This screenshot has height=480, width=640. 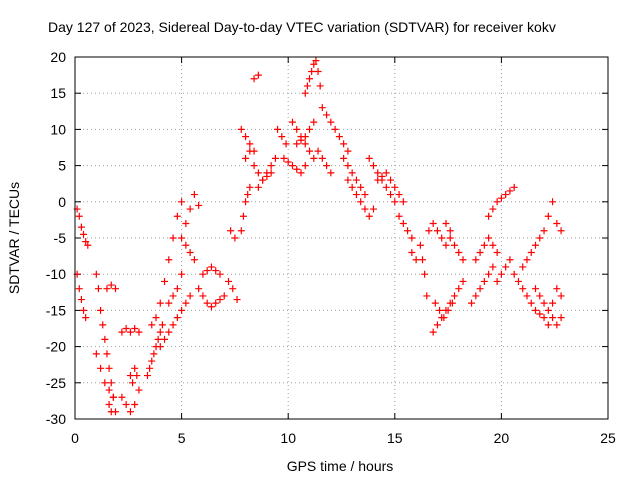 I want to click on series-seg14, so click(x=175, y=288).